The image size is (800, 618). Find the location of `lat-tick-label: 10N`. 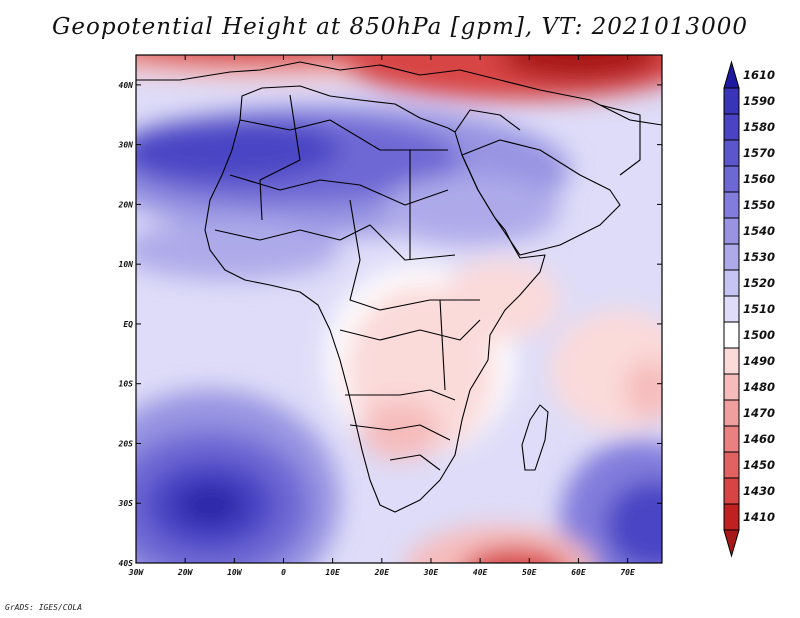

lat-tick-label: 10N is located at coordinates (126, 264).